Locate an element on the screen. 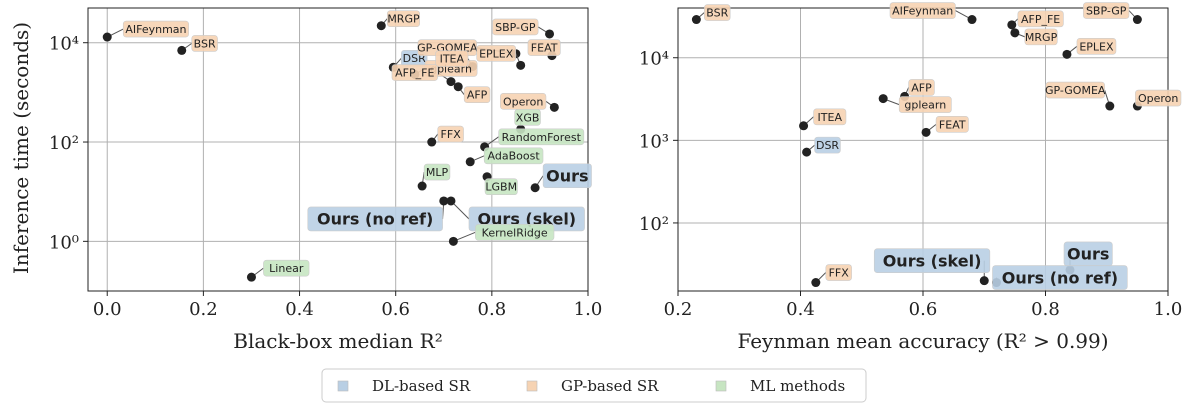  point-label: BSR is located at coordinates (717, 12).